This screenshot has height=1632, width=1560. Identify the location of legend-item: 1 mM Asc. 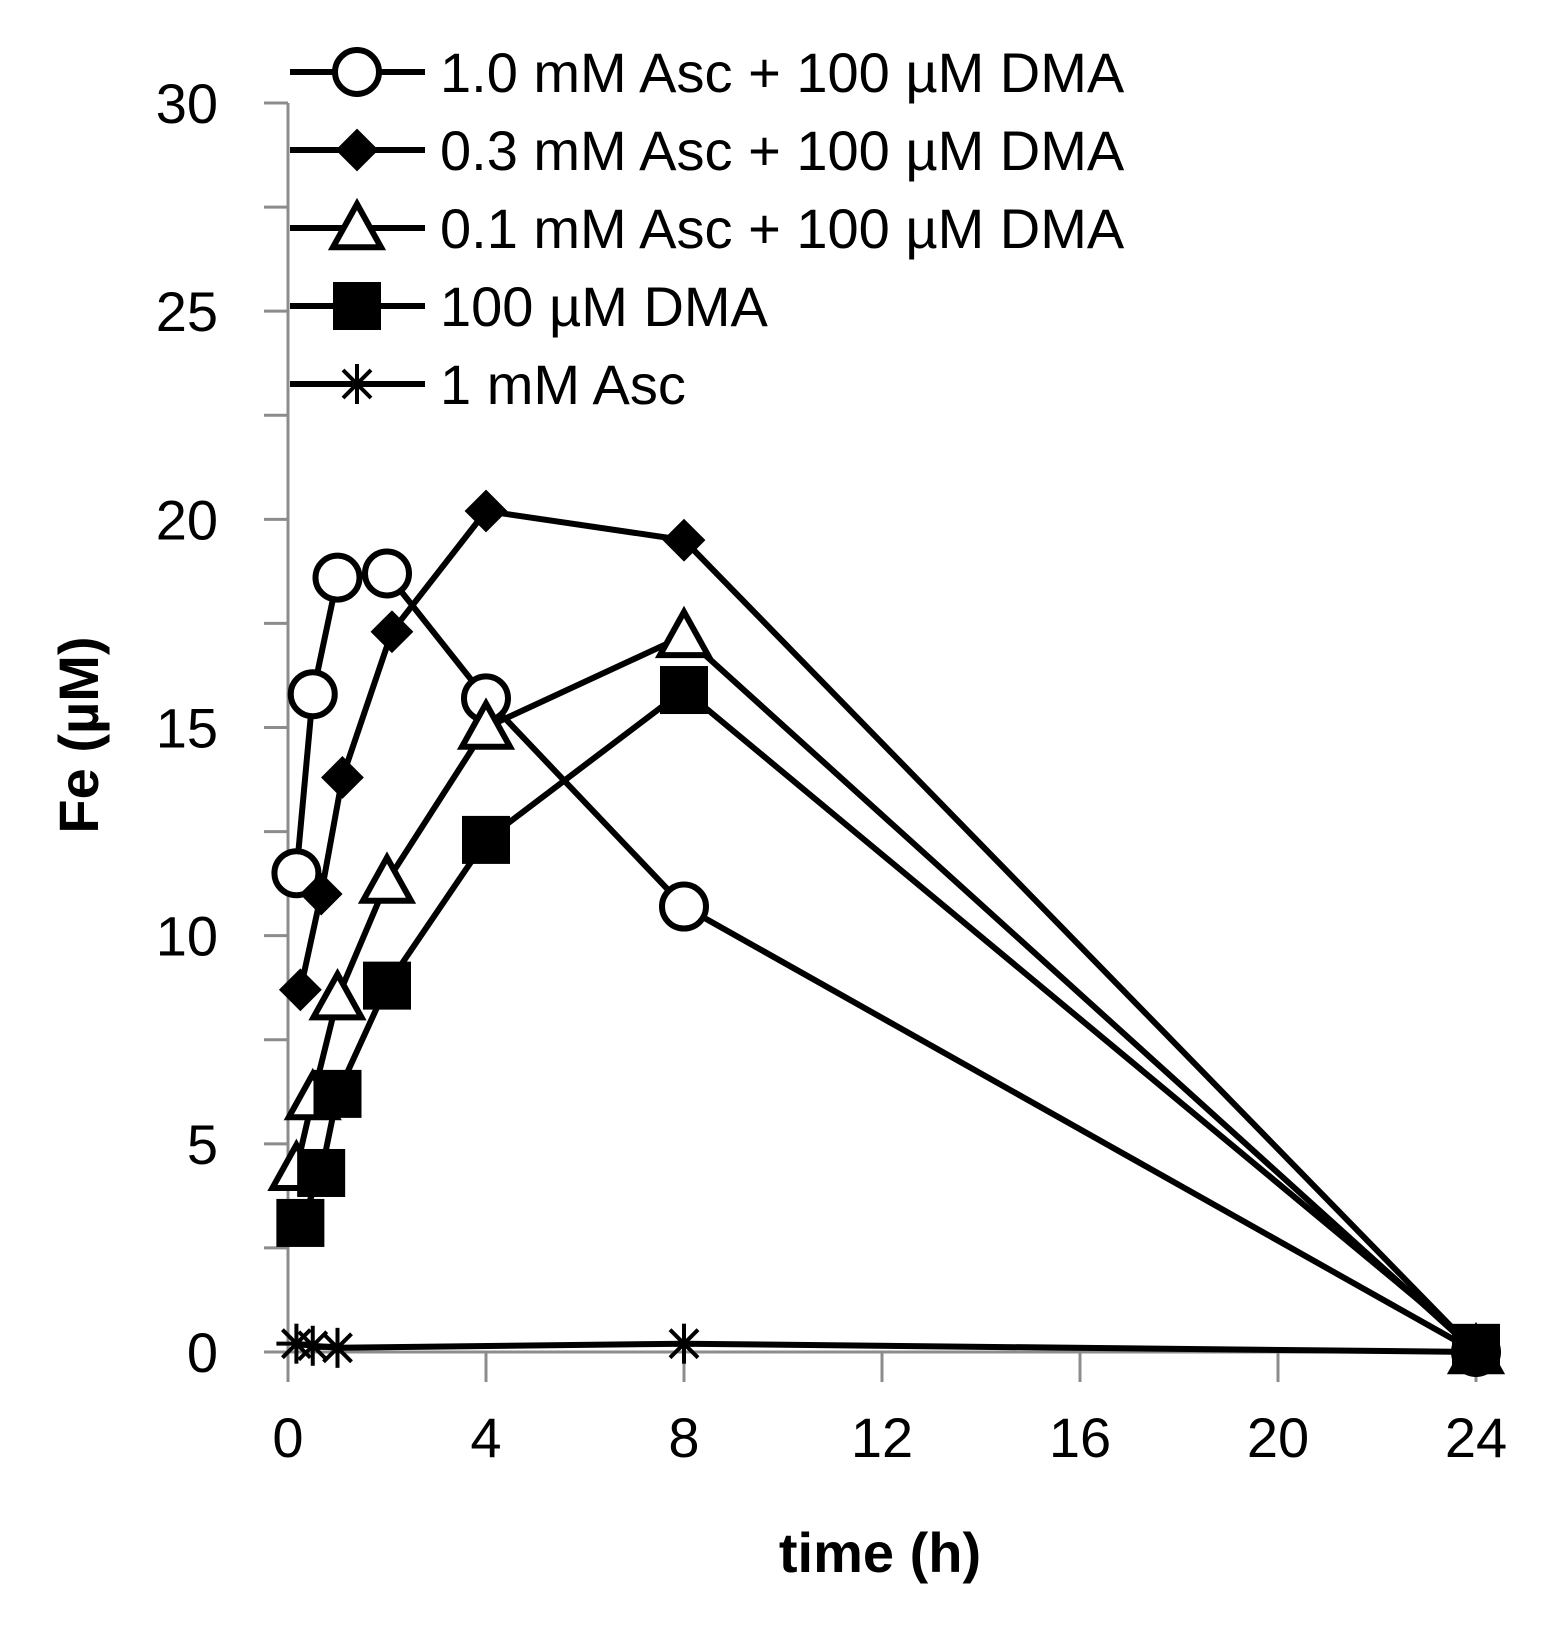
(488, 384).